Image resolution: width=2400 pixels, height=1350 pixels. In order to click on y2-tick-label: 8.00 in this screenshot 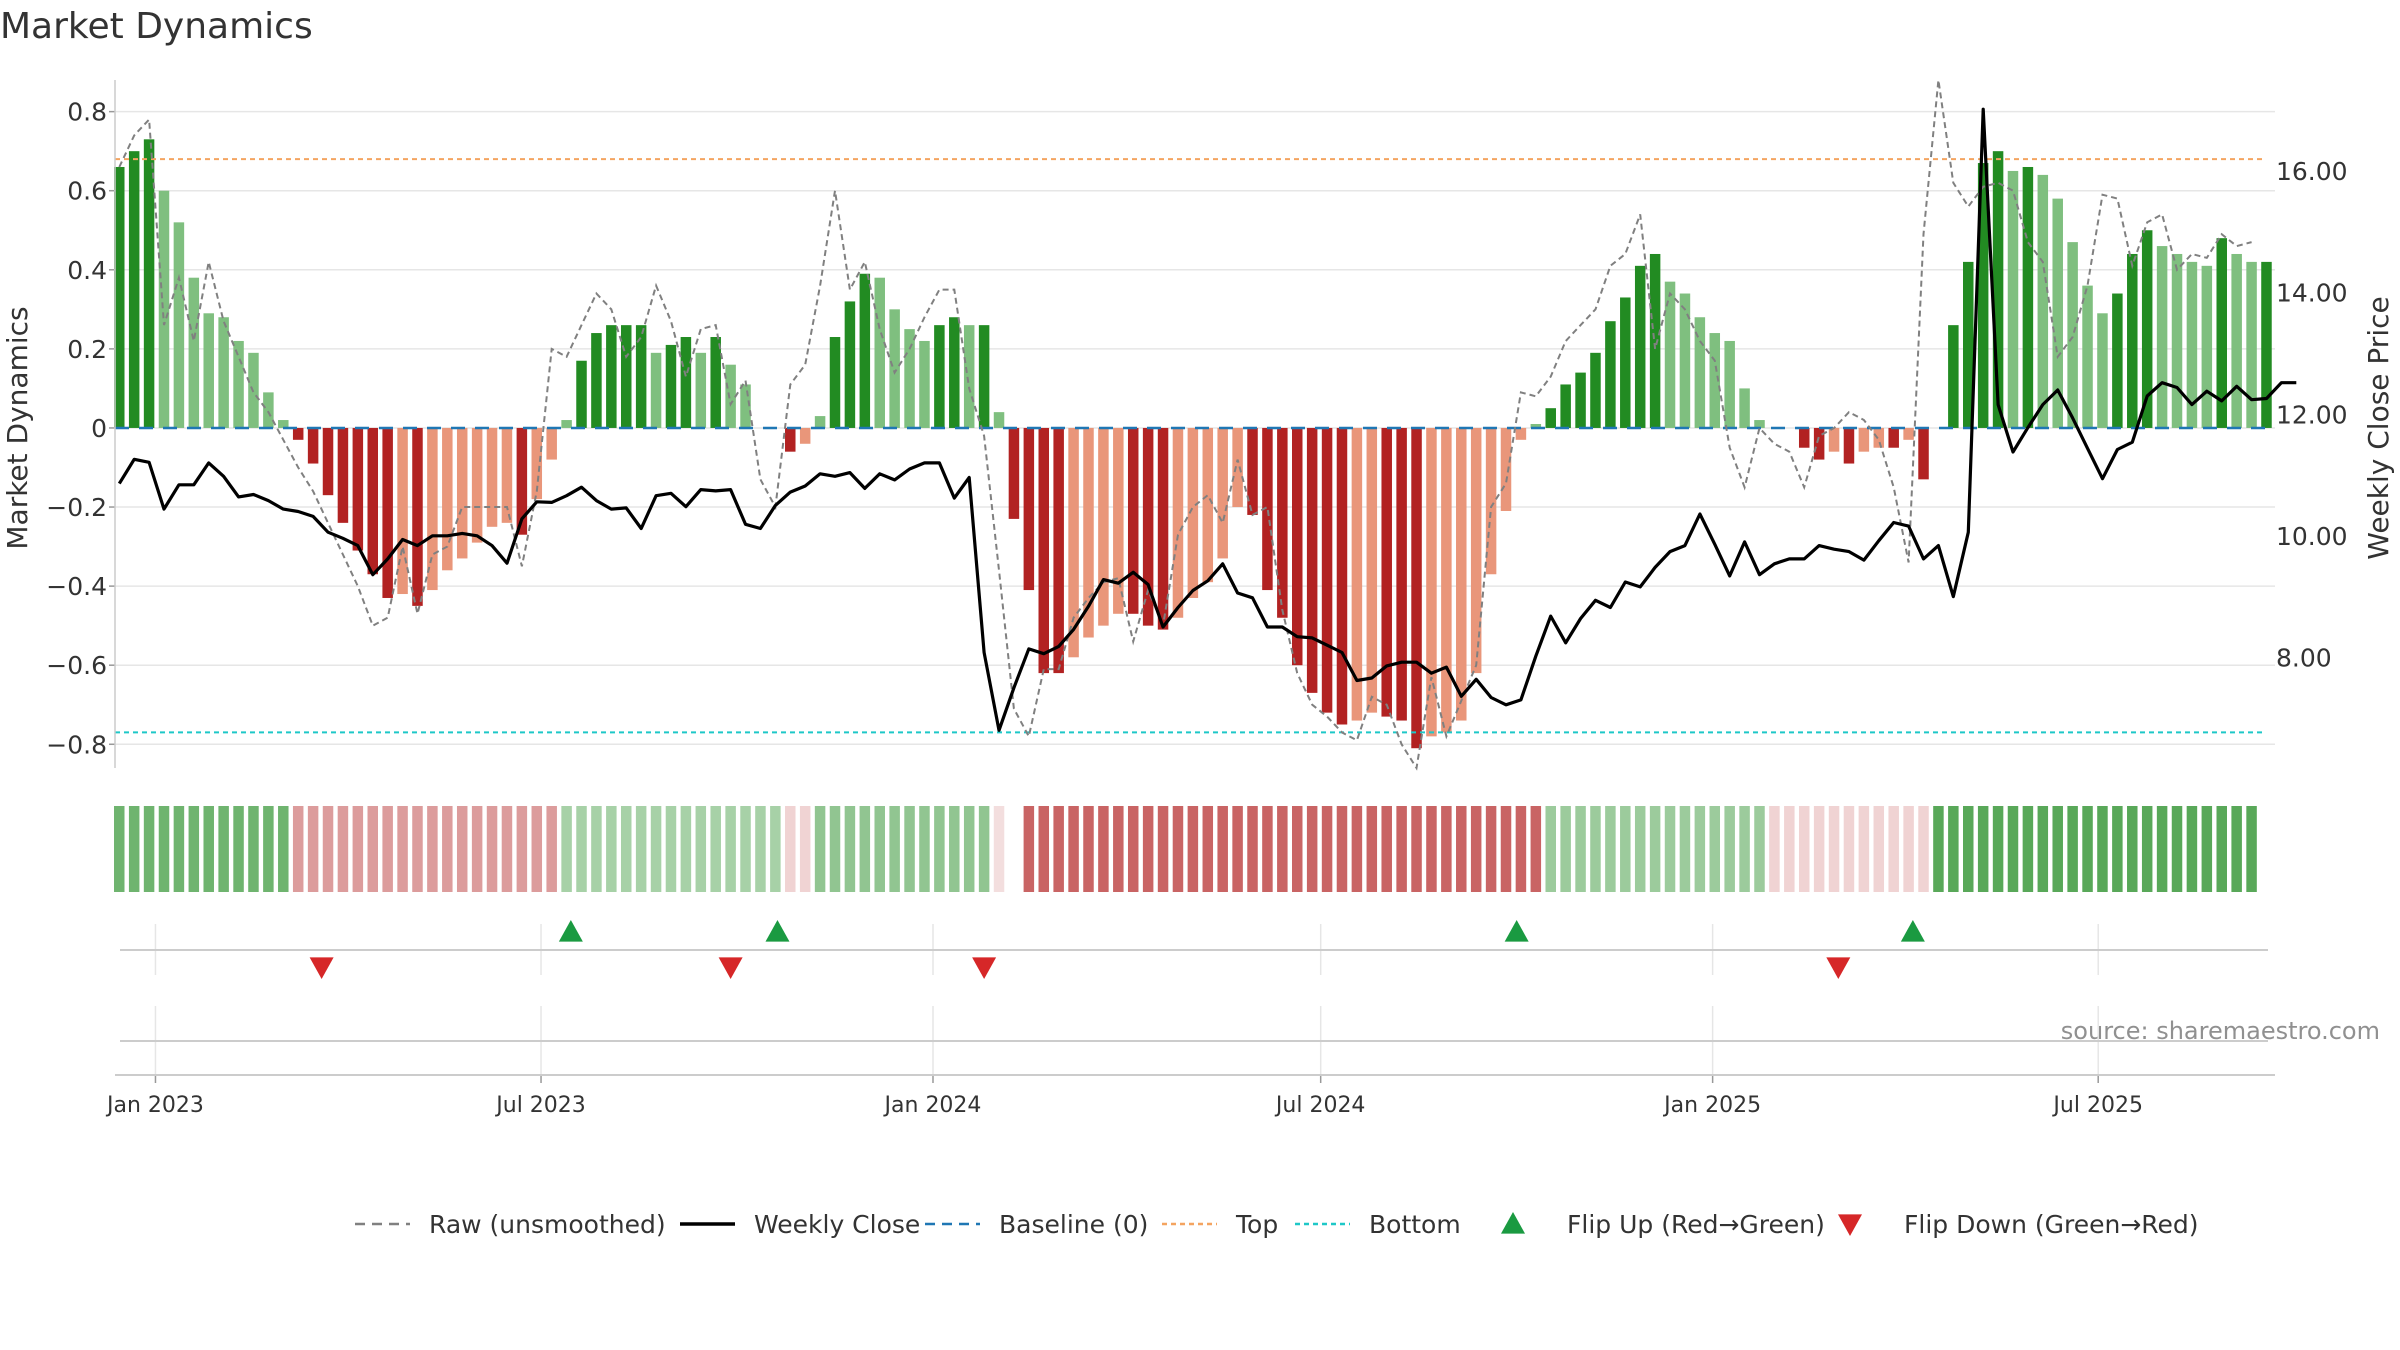, I will do `click(2304, 657)`.